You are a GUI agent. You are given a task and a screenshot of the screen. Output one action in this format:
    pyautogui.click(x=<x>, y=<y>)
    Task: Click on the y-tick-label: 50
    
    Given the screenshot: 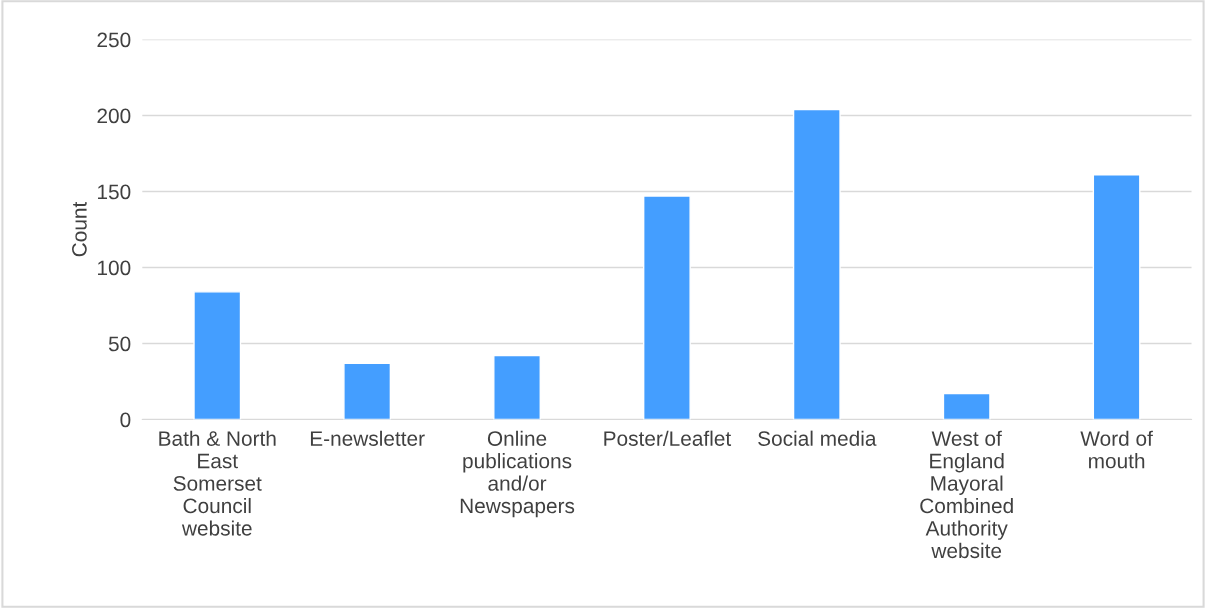 What is the action you would take?
    pyautogui.click(x=119, y=344)
    